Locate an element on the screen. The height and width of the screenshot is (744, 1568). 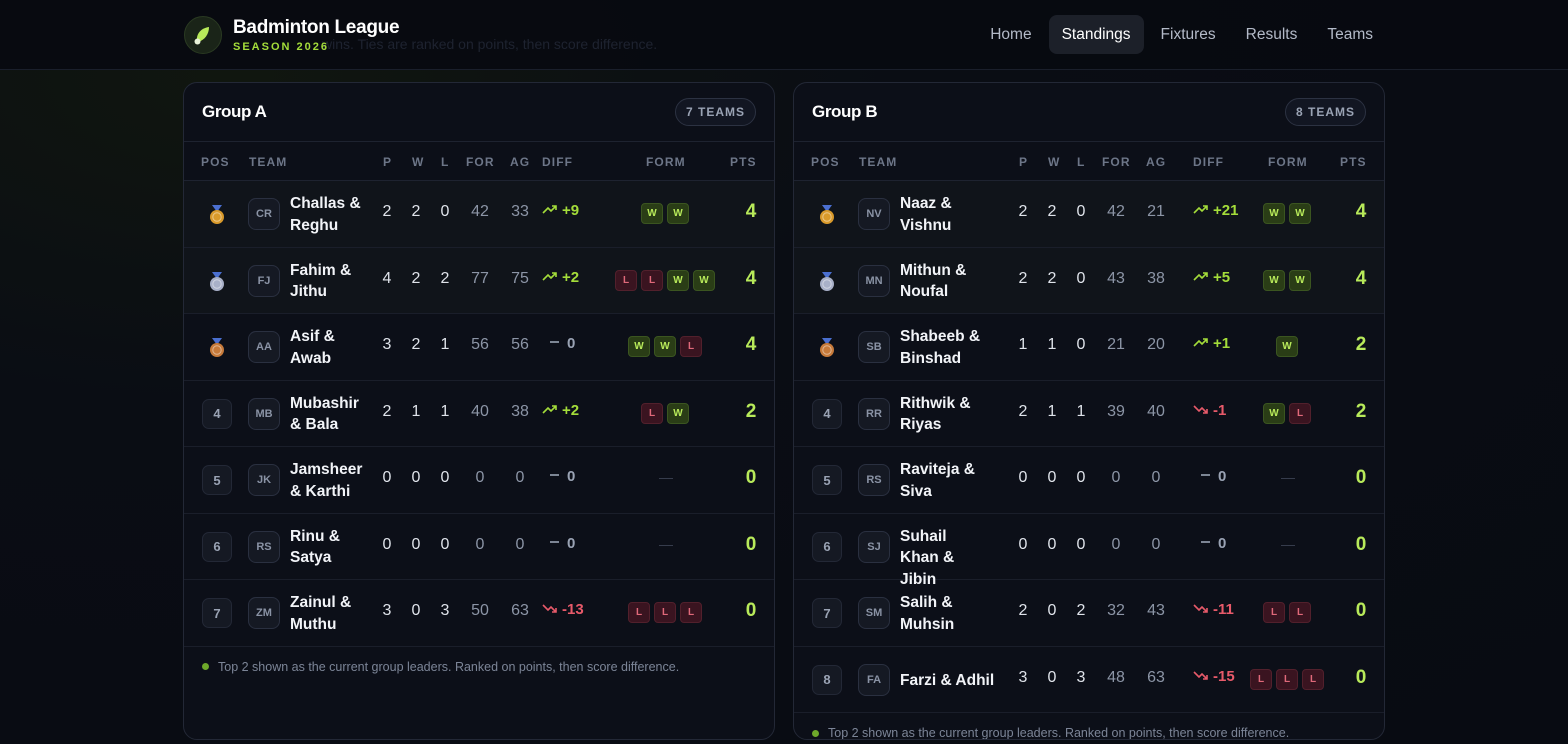
group-title: Group B is located at coordinates (845, 111).